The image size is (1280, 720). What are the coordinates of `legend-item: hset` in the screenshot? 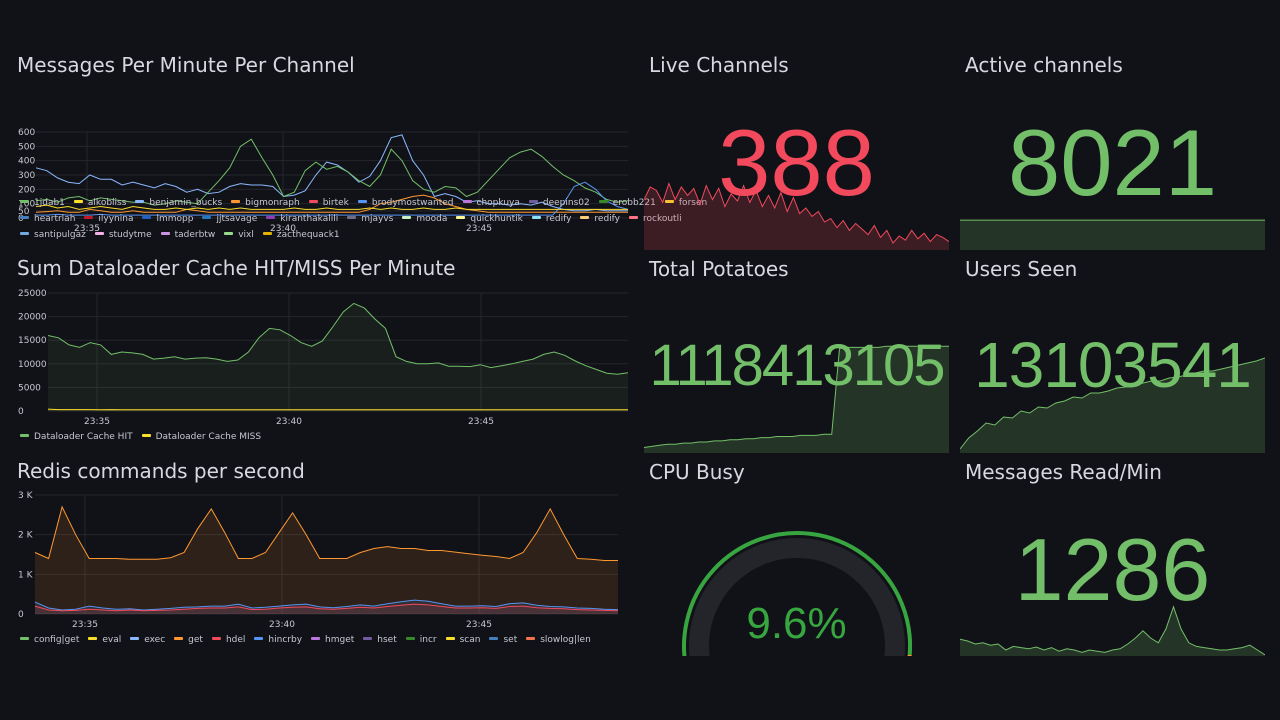 It's located at (380, 640).